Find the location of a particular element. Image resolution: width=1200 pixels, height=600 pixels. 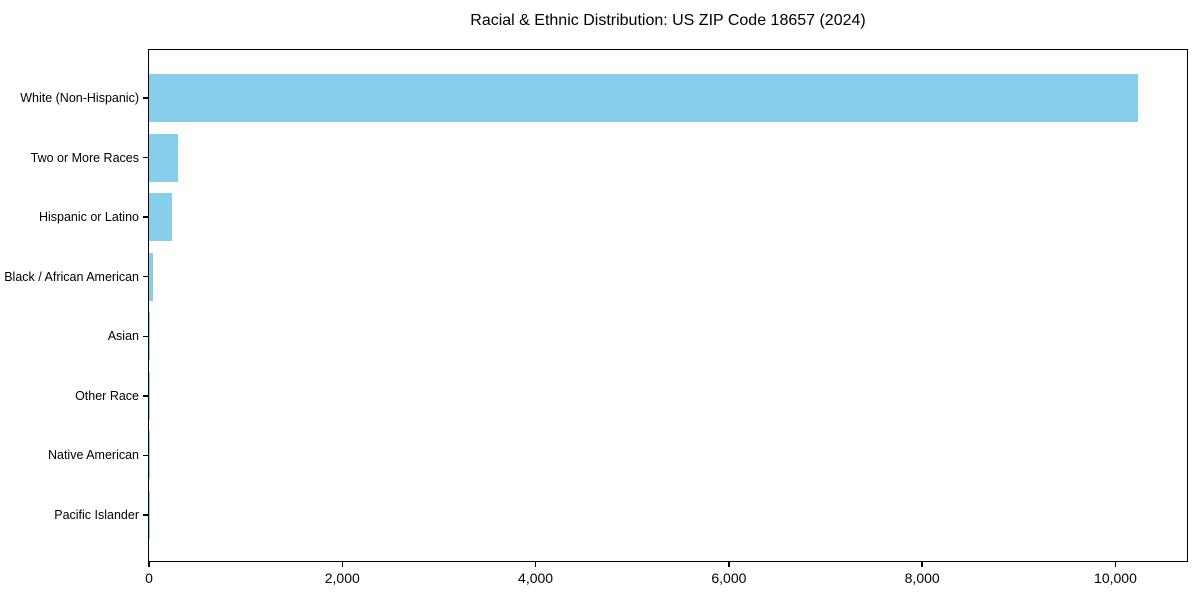

y-axis-label: Two or More Races is located at coordinates (84, 157).